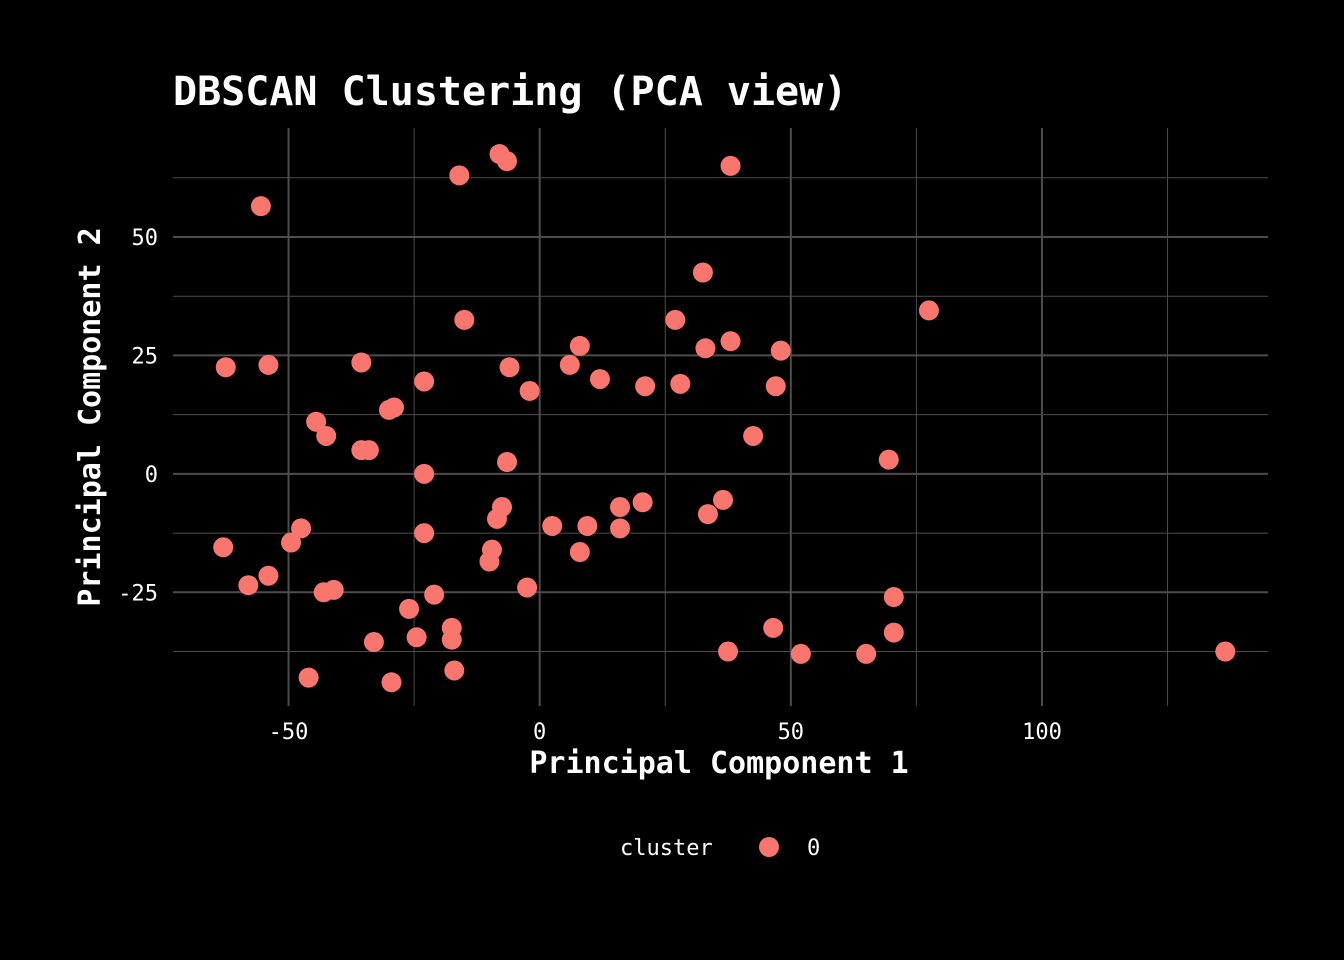 This screenshot has height=960, width=1344. What do you see at coordinates (90, 416) in the screenshot?
I see `y-axis-title: Principal Component 2` at bounding box center [90, 416].